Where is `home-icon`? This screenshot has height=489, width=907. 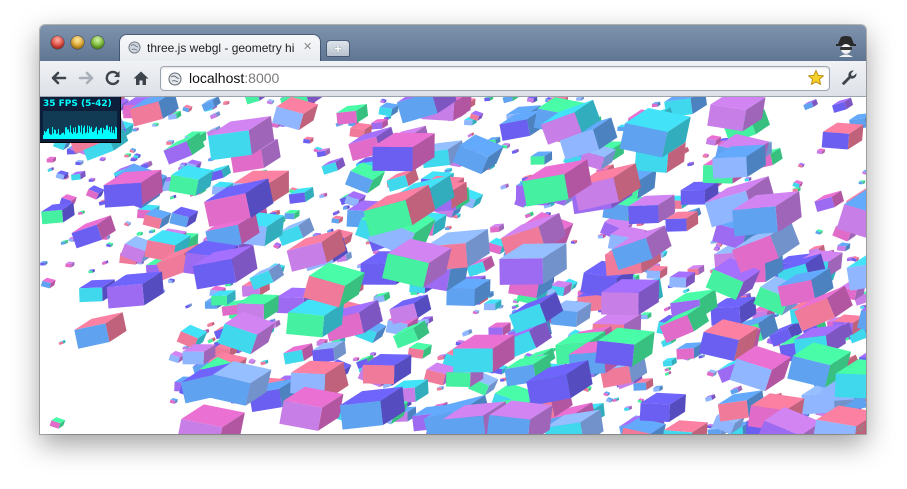 home-icon is located at coordinates (141, 78).